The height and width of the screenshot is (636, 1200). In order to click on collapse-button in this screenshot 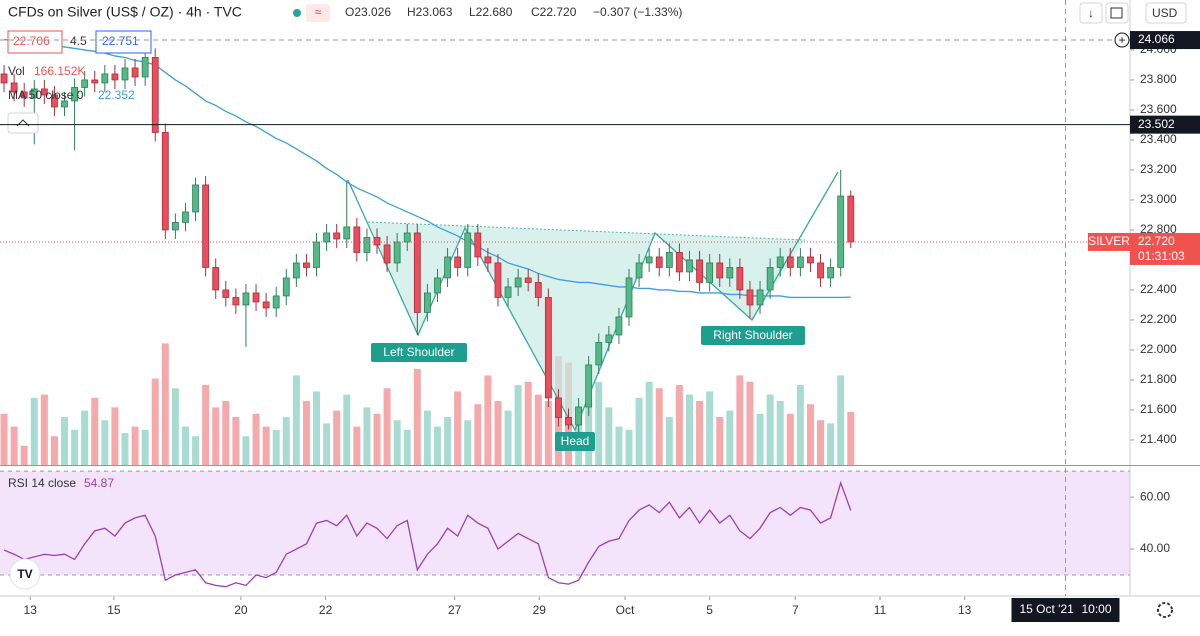, I will do `click(23, 123)`.